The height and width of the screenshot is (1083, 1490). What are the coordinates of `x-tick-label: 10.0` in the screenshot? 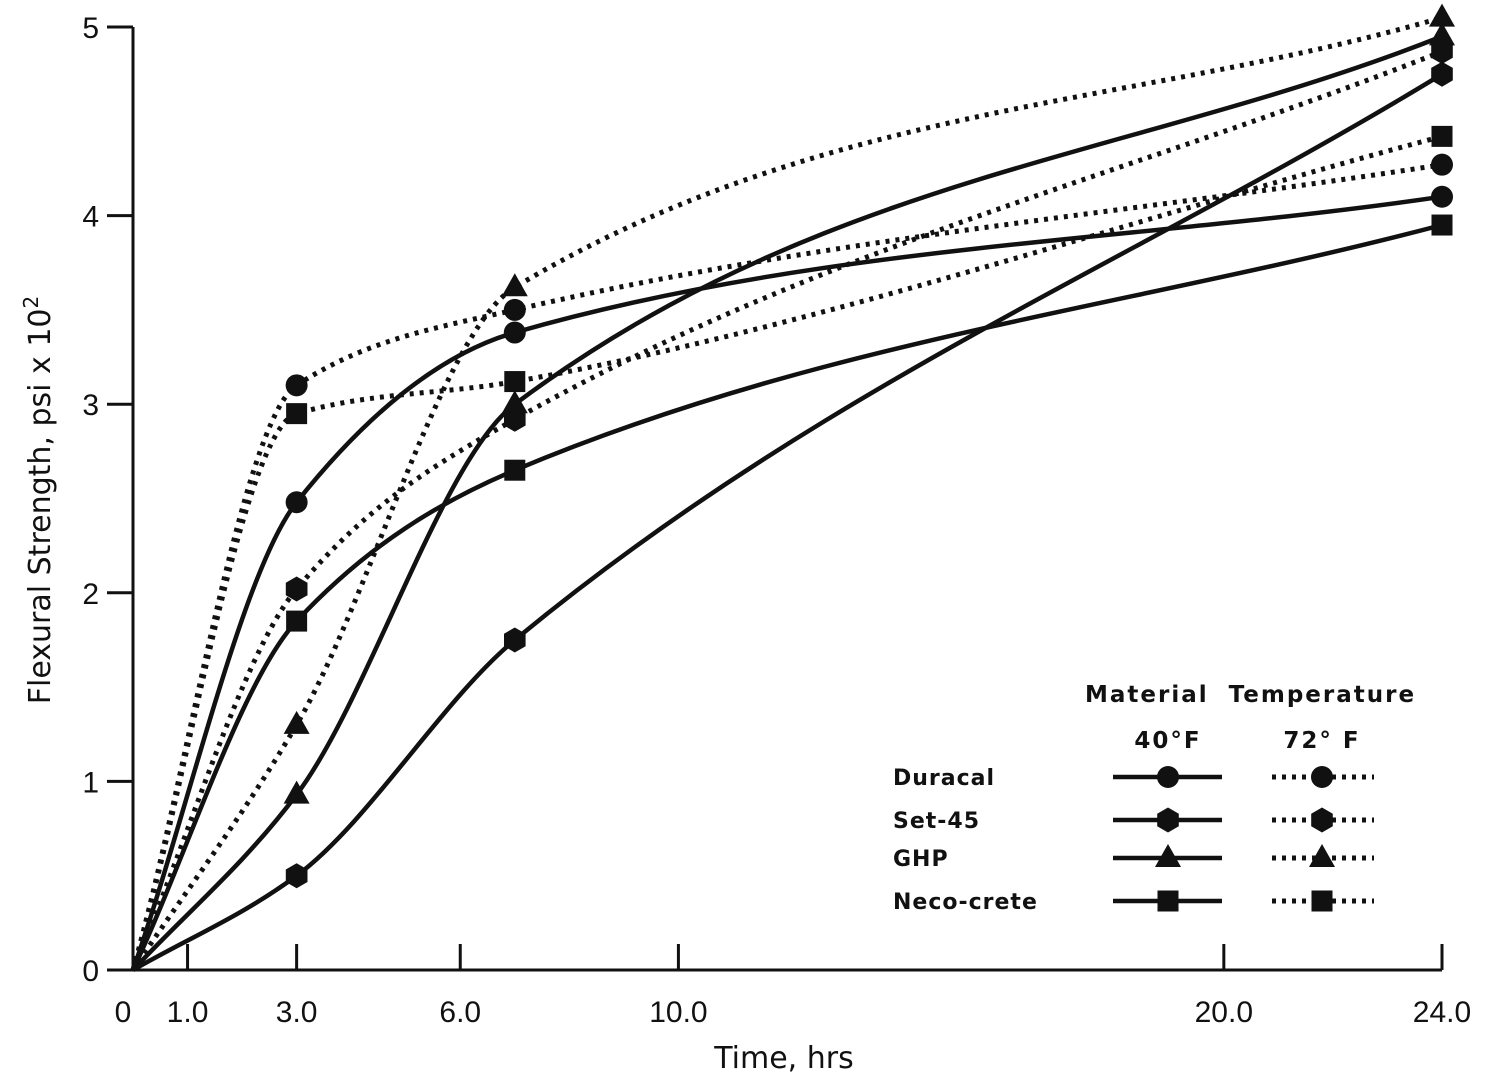 It's located at (678, 1012).